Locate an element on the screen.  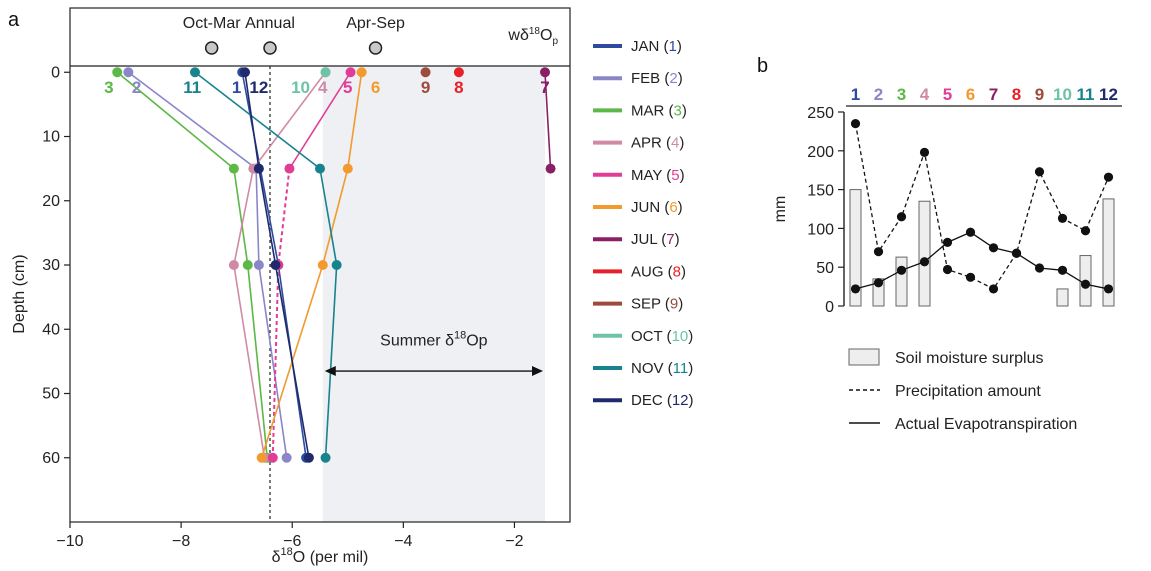
legend-month-name: SEP ( is located at coordinates (650, 304).